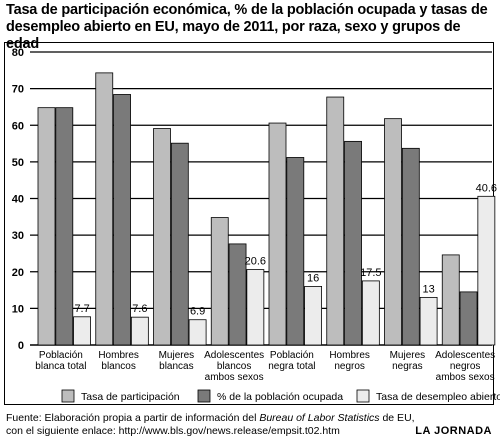  What do you see at coordinates (407, 366) in the screenshot?
I see `x-tick-label: negras` at bounding box center [407, 366].